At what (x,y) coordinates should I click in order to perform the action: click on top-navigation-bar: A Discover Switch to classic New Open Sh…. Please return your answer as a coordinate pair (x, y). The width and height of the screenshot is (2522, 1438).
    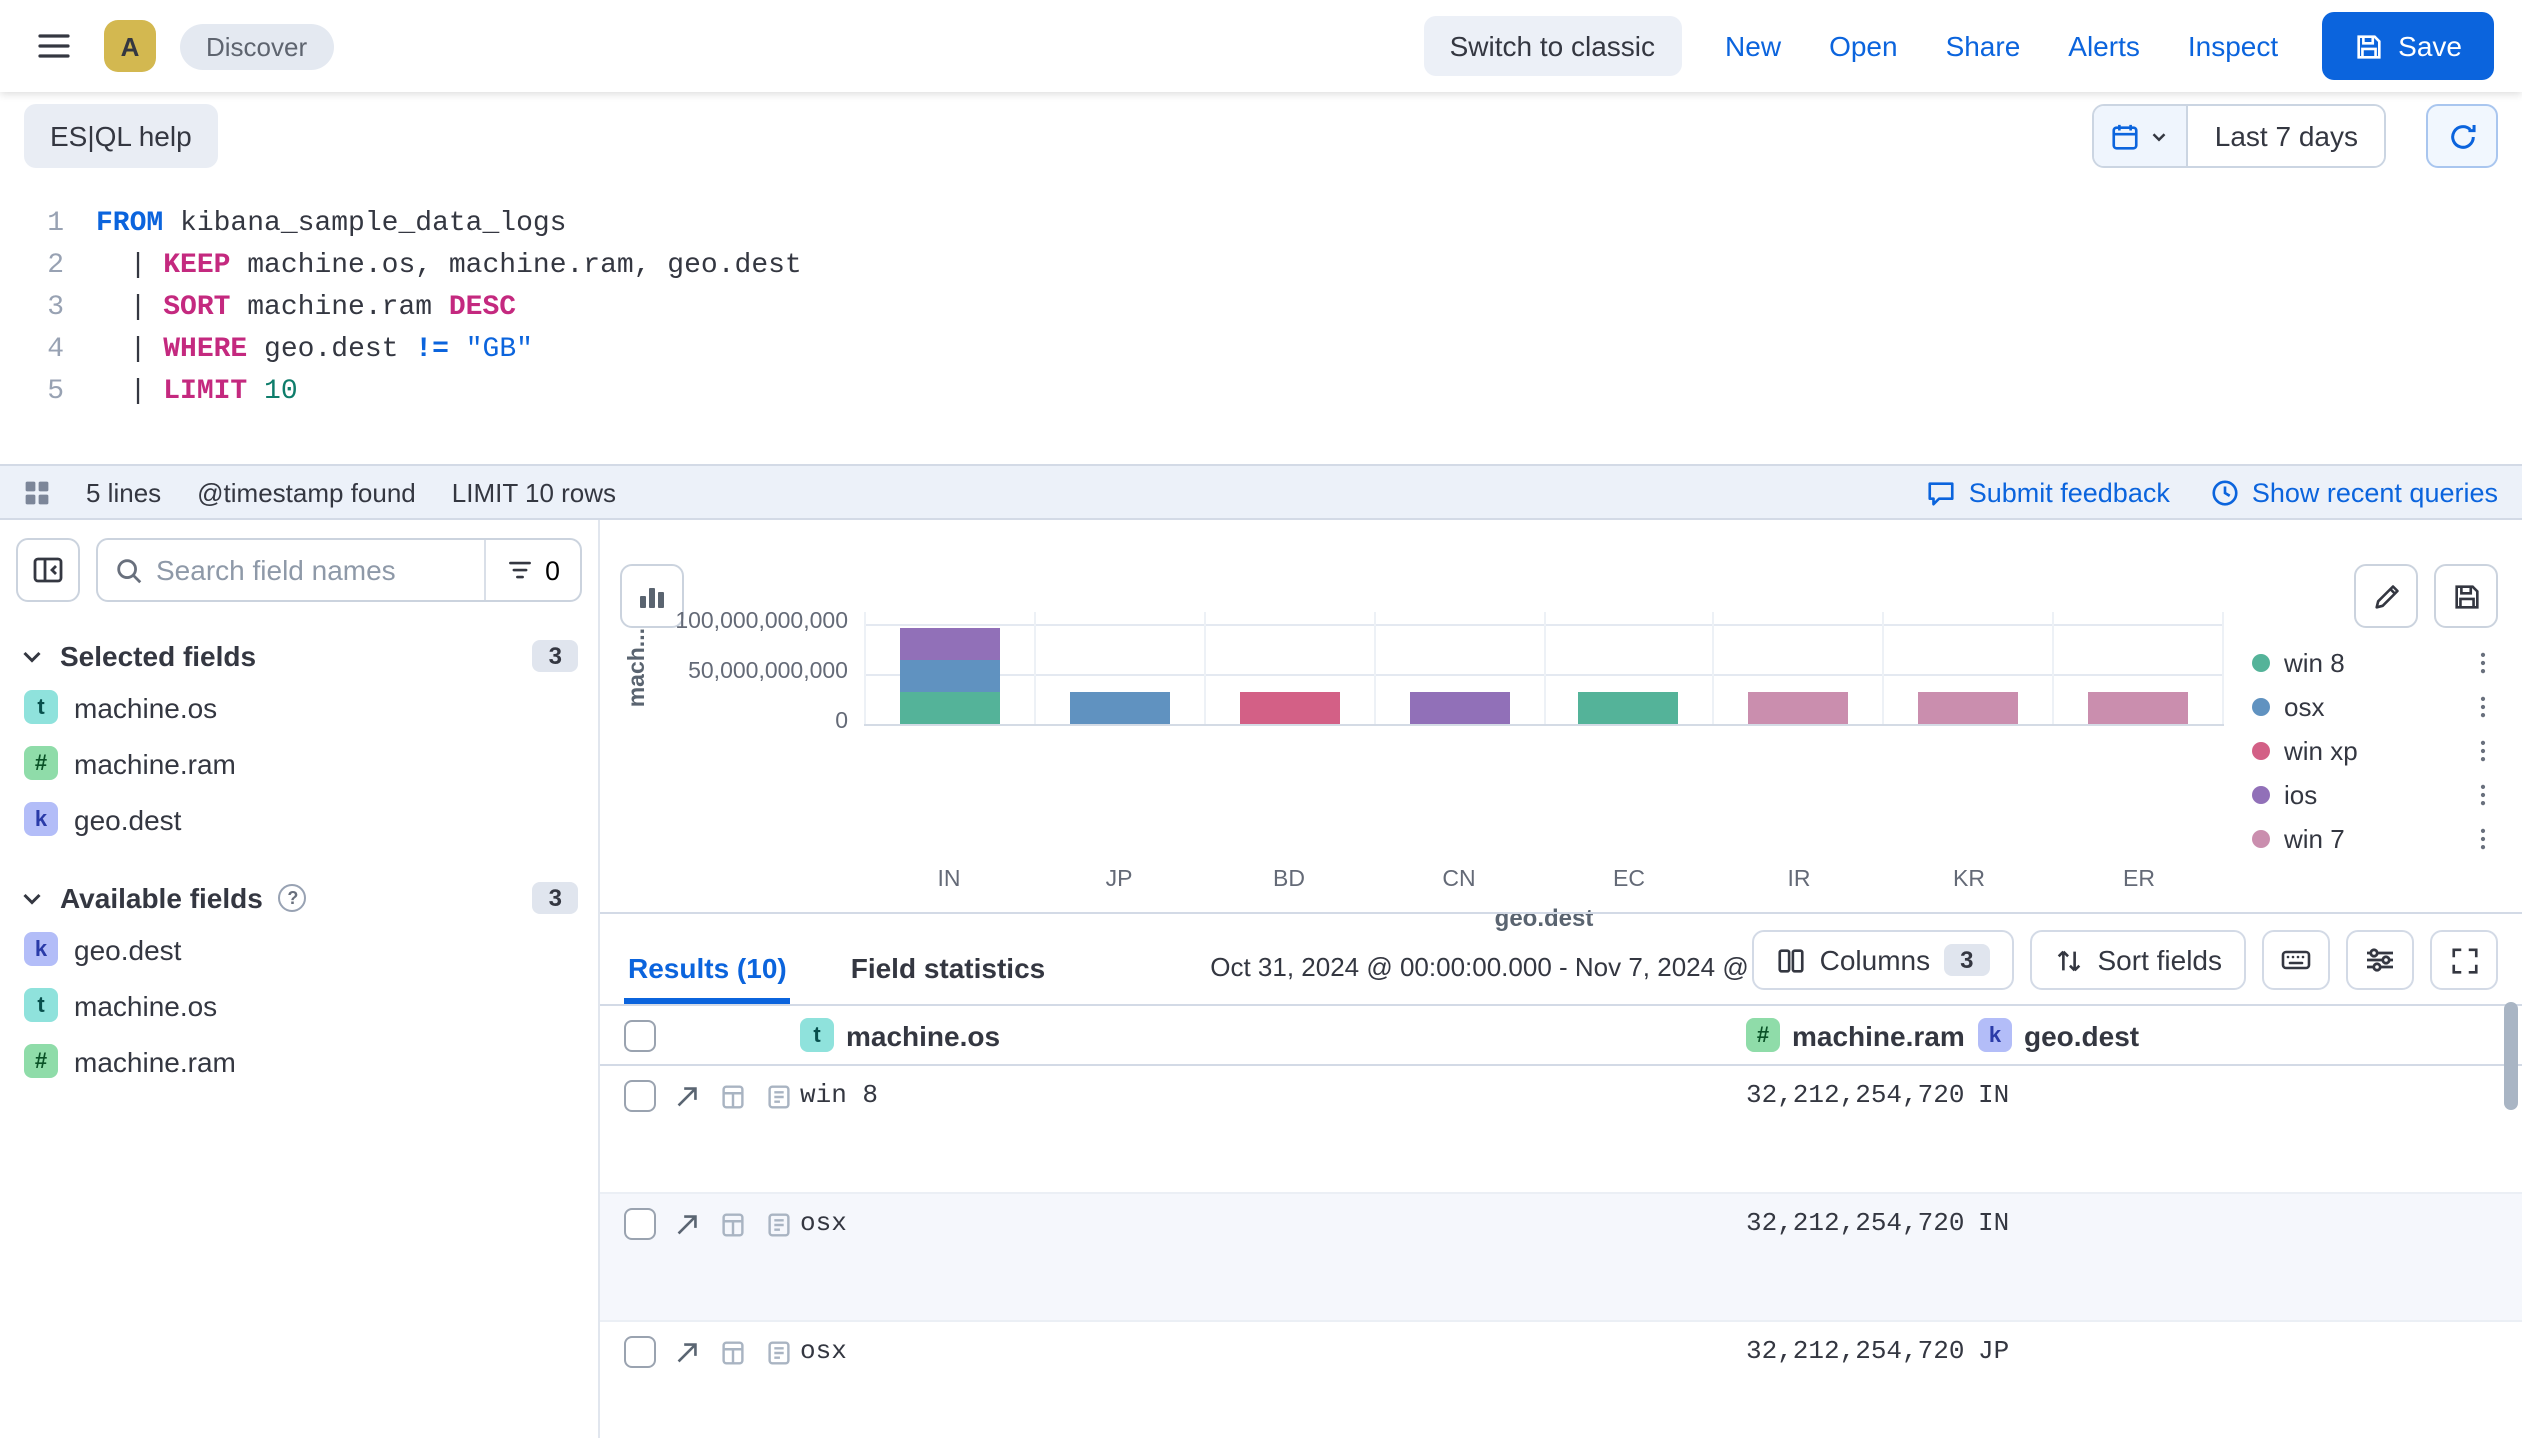
    Looking at the image, I should click on (1261, 46).